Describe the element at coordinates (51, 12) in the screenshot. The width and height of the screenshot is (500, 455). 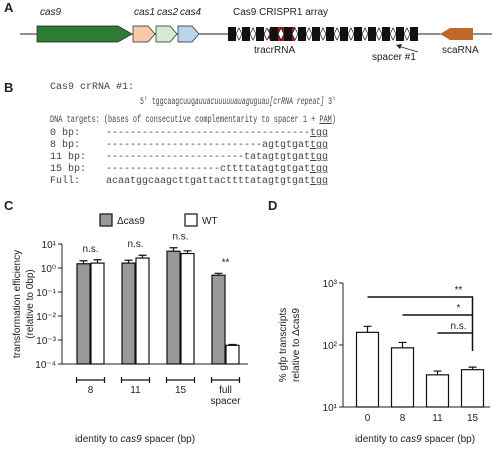
I see `gene-label: cas9` at that location.